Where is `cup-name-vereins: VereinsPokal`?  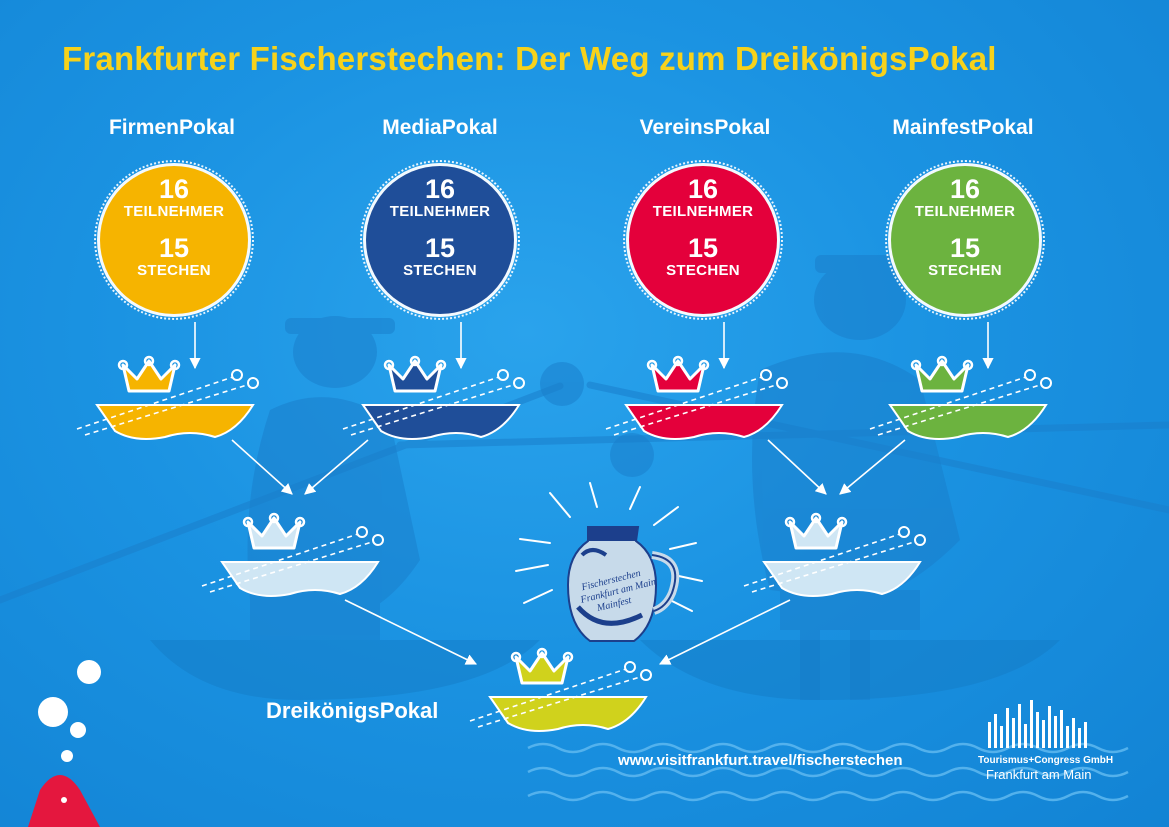
cup-name-vereins: VereinsPokal is located at coordinates (705, 127).